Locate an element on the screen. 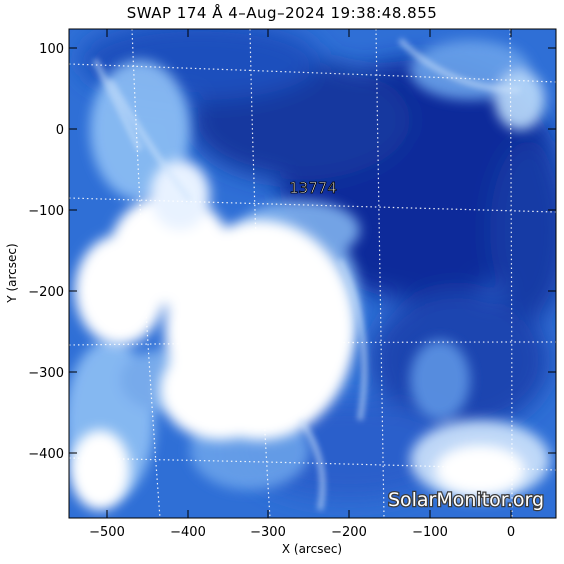 The width and height of the screenshot is (564, 564). y-tick-label: −100 is located at coordinates (46, 211).